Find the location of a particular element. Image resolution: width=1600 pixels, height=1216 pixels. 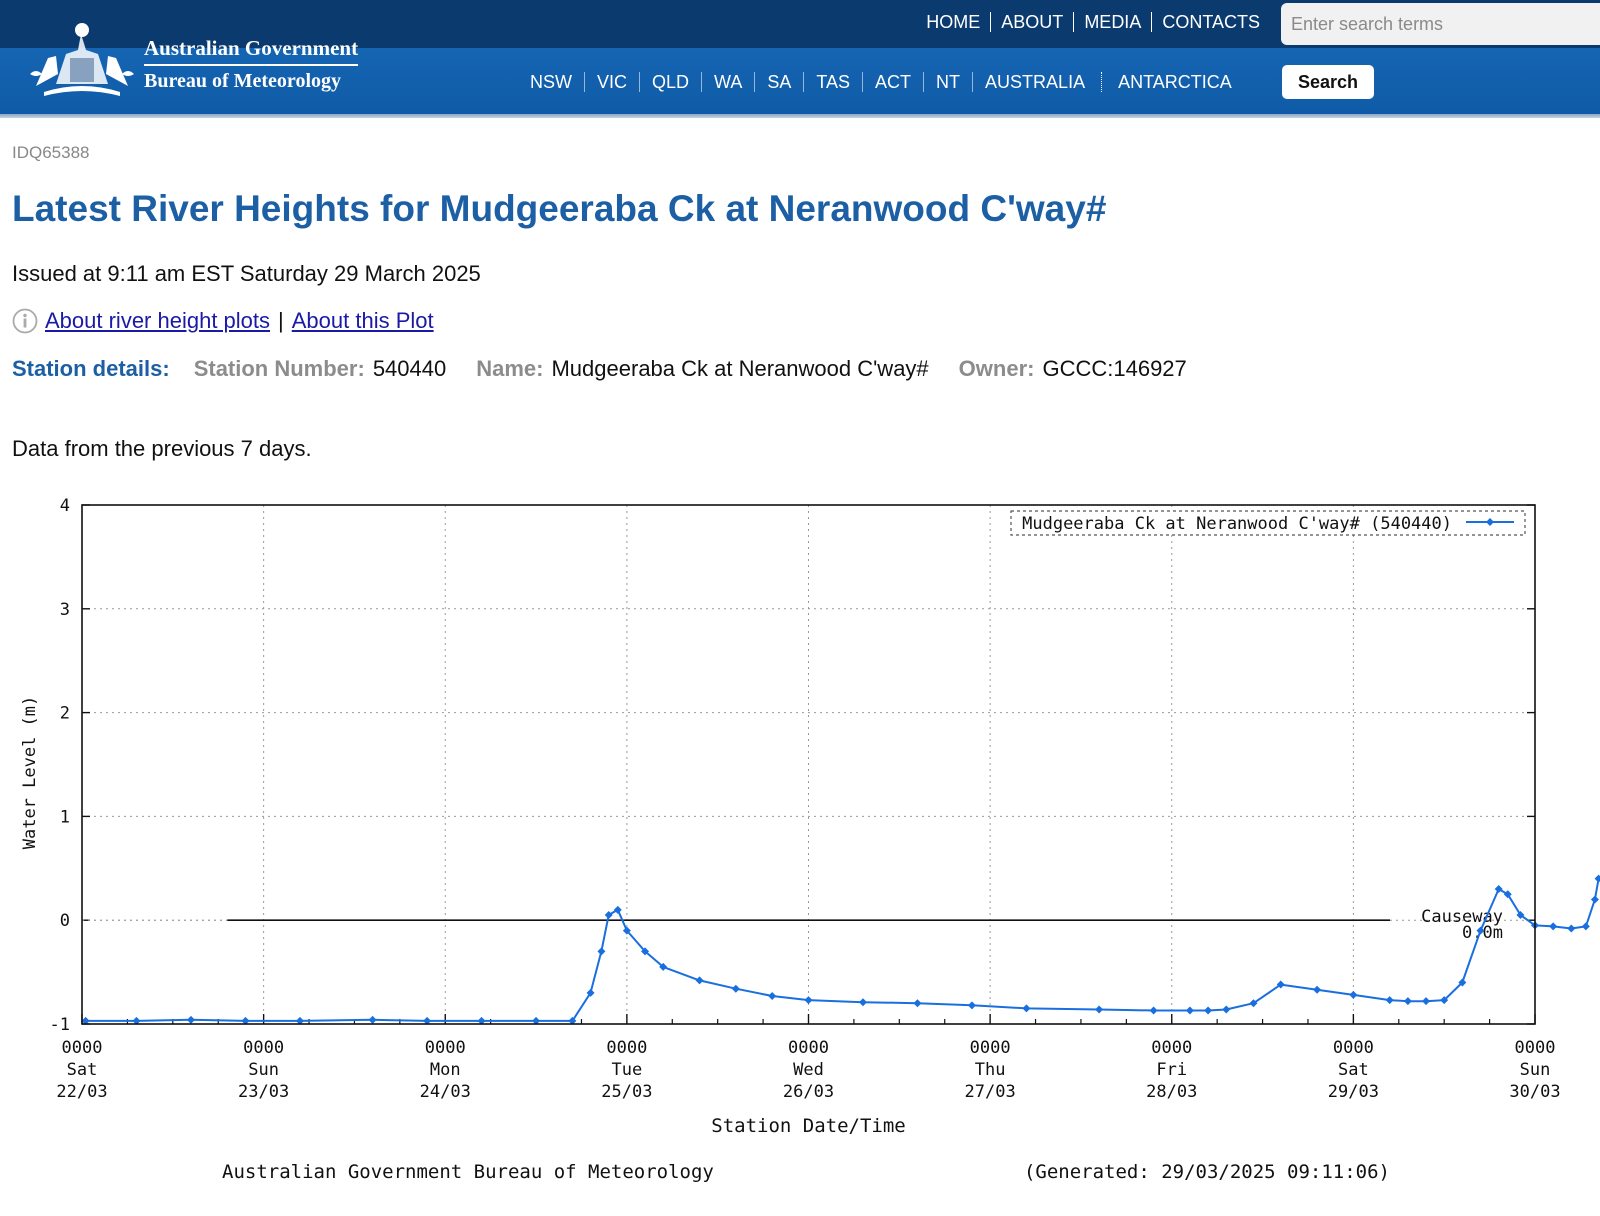

top-navigation: HOME ABOUT MEDIA CONTACTS is located at coordinates (1093, 22).